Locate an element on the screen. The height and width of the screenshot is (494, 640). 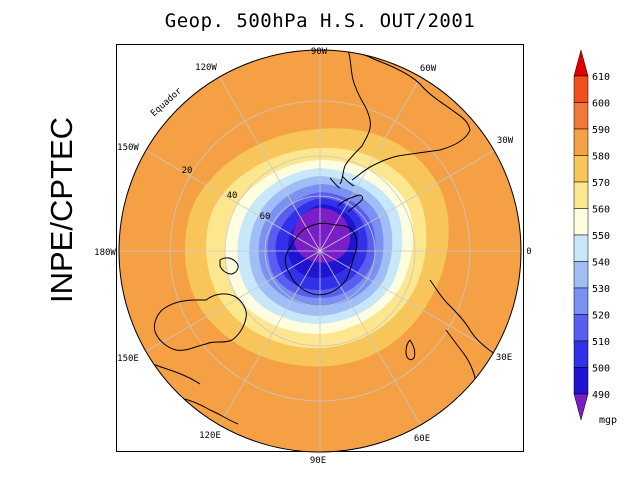
longitude-label: 150W is located at coordinates (128, 148).